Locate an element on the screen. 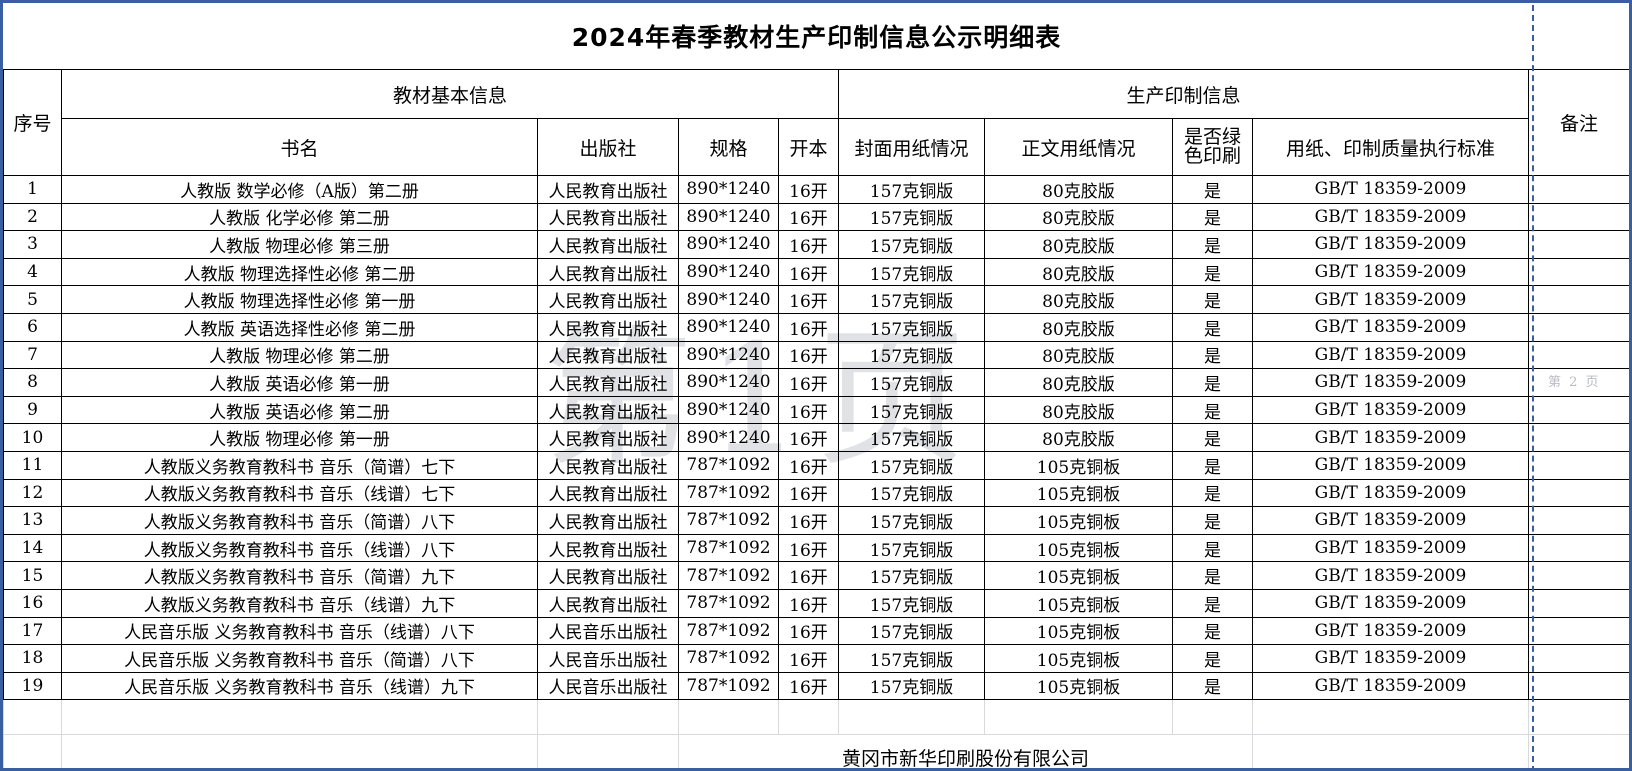 Image resolution: width=1632 pixels, height=771 pixels. cell-book-name: 人教版 物理必修 第三册 is located at coordinates (299, 244).